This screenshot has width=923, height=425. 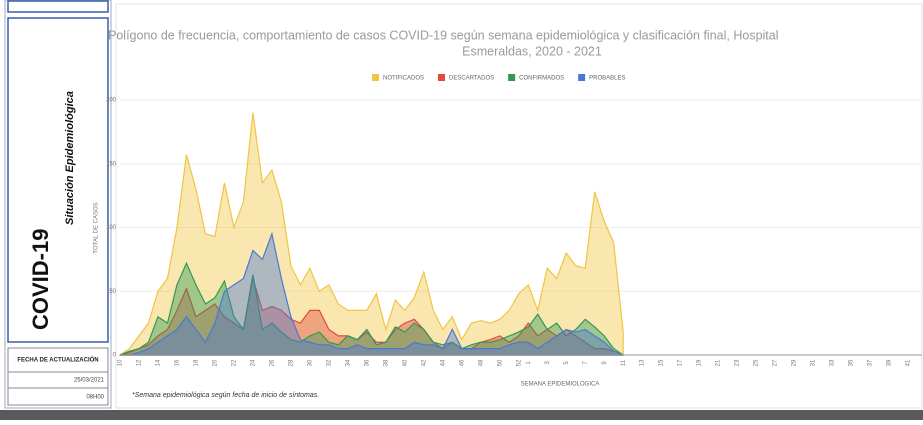 I want to click on x-tick-label: 40, so click(x=405, y=362).